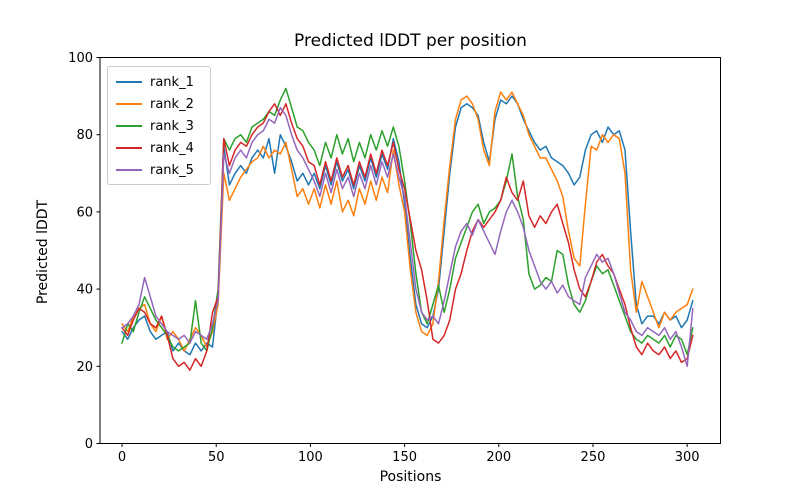  Describe the element at coordinates (172, 148) in the screenshot. I see `legend-label: rank_4` at that location.